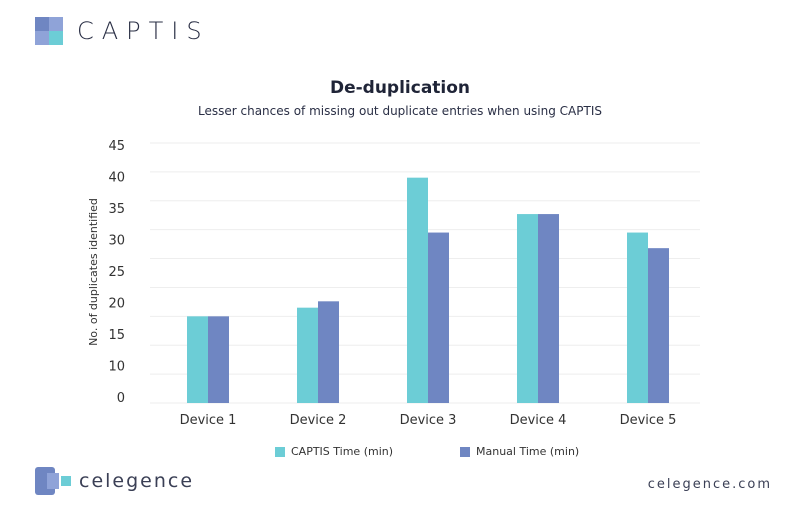  Describe the element at coordinates (93, 272) in the screenshot. I see `y-axis-label: No. of duplicates identified` at that location.